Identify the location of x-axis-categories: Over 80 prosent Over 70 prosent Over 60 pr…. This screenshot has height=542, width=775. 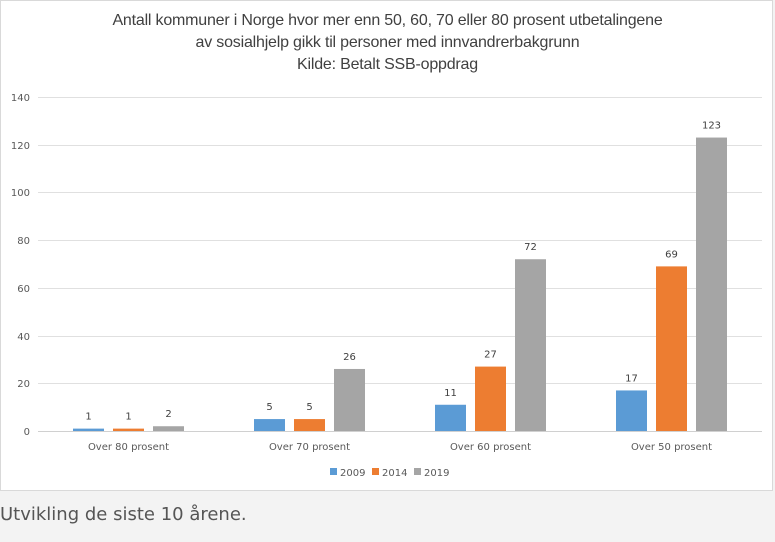
(400, 447).